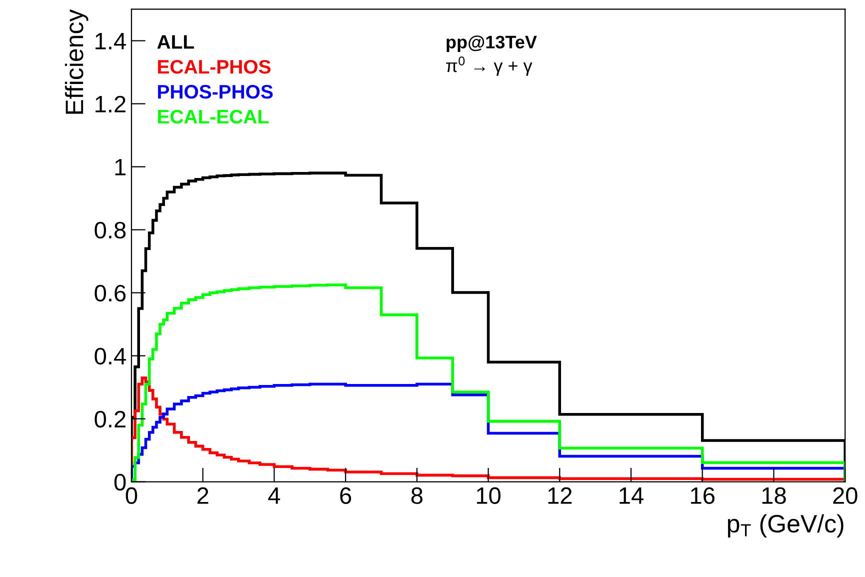  What do you see at coordinates (488, 495) in the screenshot?
I see `x-tick-label: 10` at bounding box center [488, 495].